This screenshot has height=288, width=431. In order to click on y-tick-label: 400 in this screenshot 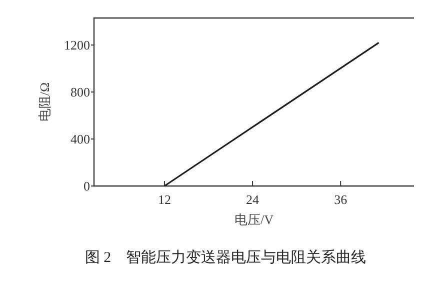, I will do `click(80, 139)`.